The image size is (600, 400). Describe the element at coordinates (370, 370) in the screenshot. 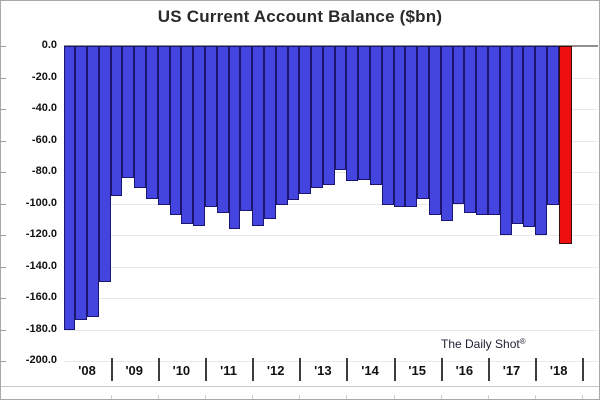

I see `x-tick-label: '14` at that location.